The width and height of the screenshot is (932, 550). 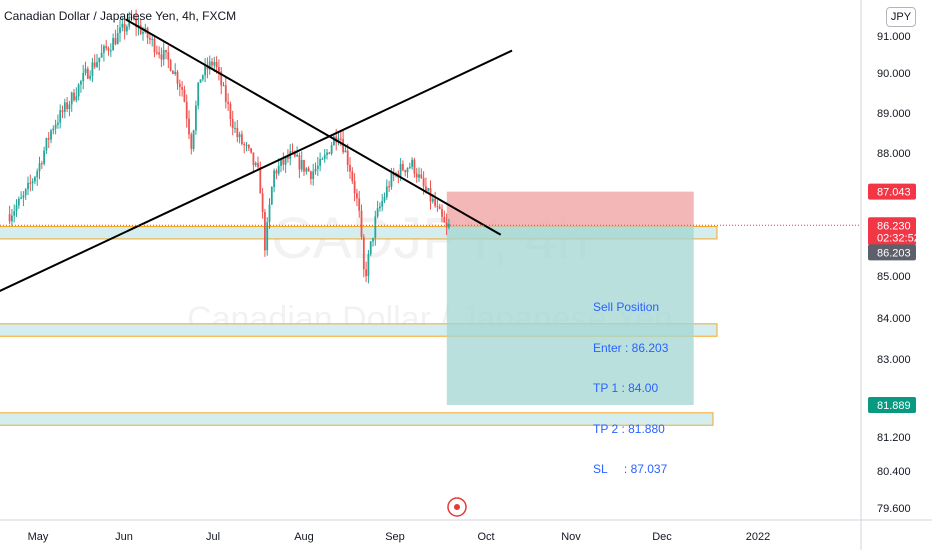 What do you see at coordinates (894, 253) in the screenshot?
I see `entry-price-badge-text: 86.203` at bounding box center [894, 253].